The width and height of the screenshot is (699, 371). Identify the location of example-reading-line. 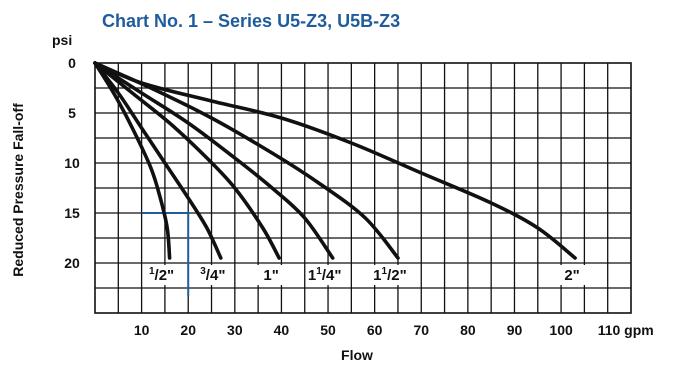
(165, 254).